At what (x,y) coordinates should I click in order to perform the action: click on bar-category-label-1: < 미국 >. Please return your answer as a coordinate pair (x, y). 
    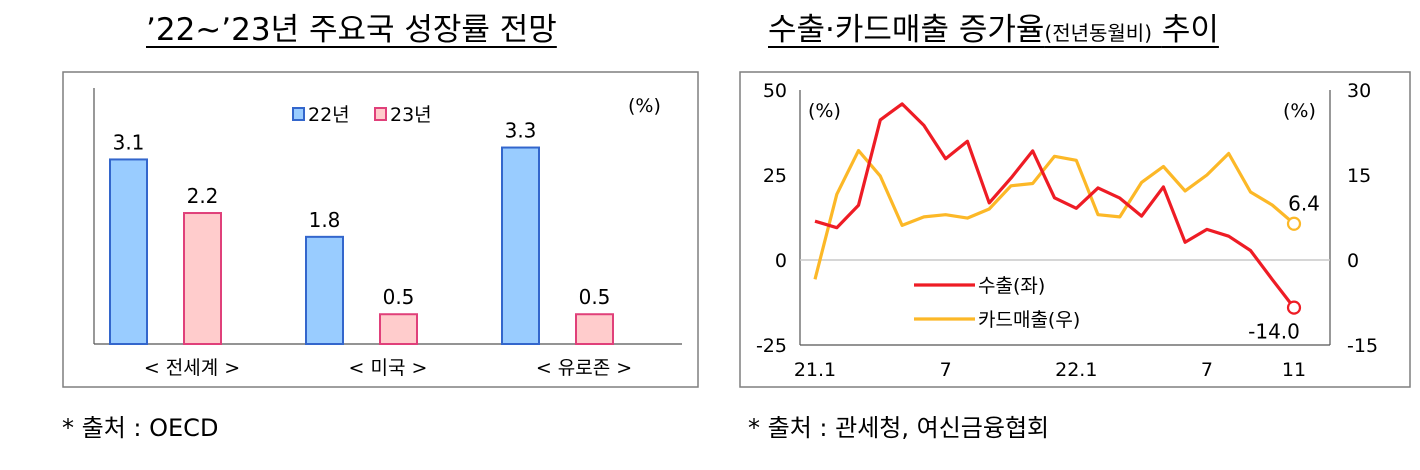
    Looking at the image, I should click on (388, 368).